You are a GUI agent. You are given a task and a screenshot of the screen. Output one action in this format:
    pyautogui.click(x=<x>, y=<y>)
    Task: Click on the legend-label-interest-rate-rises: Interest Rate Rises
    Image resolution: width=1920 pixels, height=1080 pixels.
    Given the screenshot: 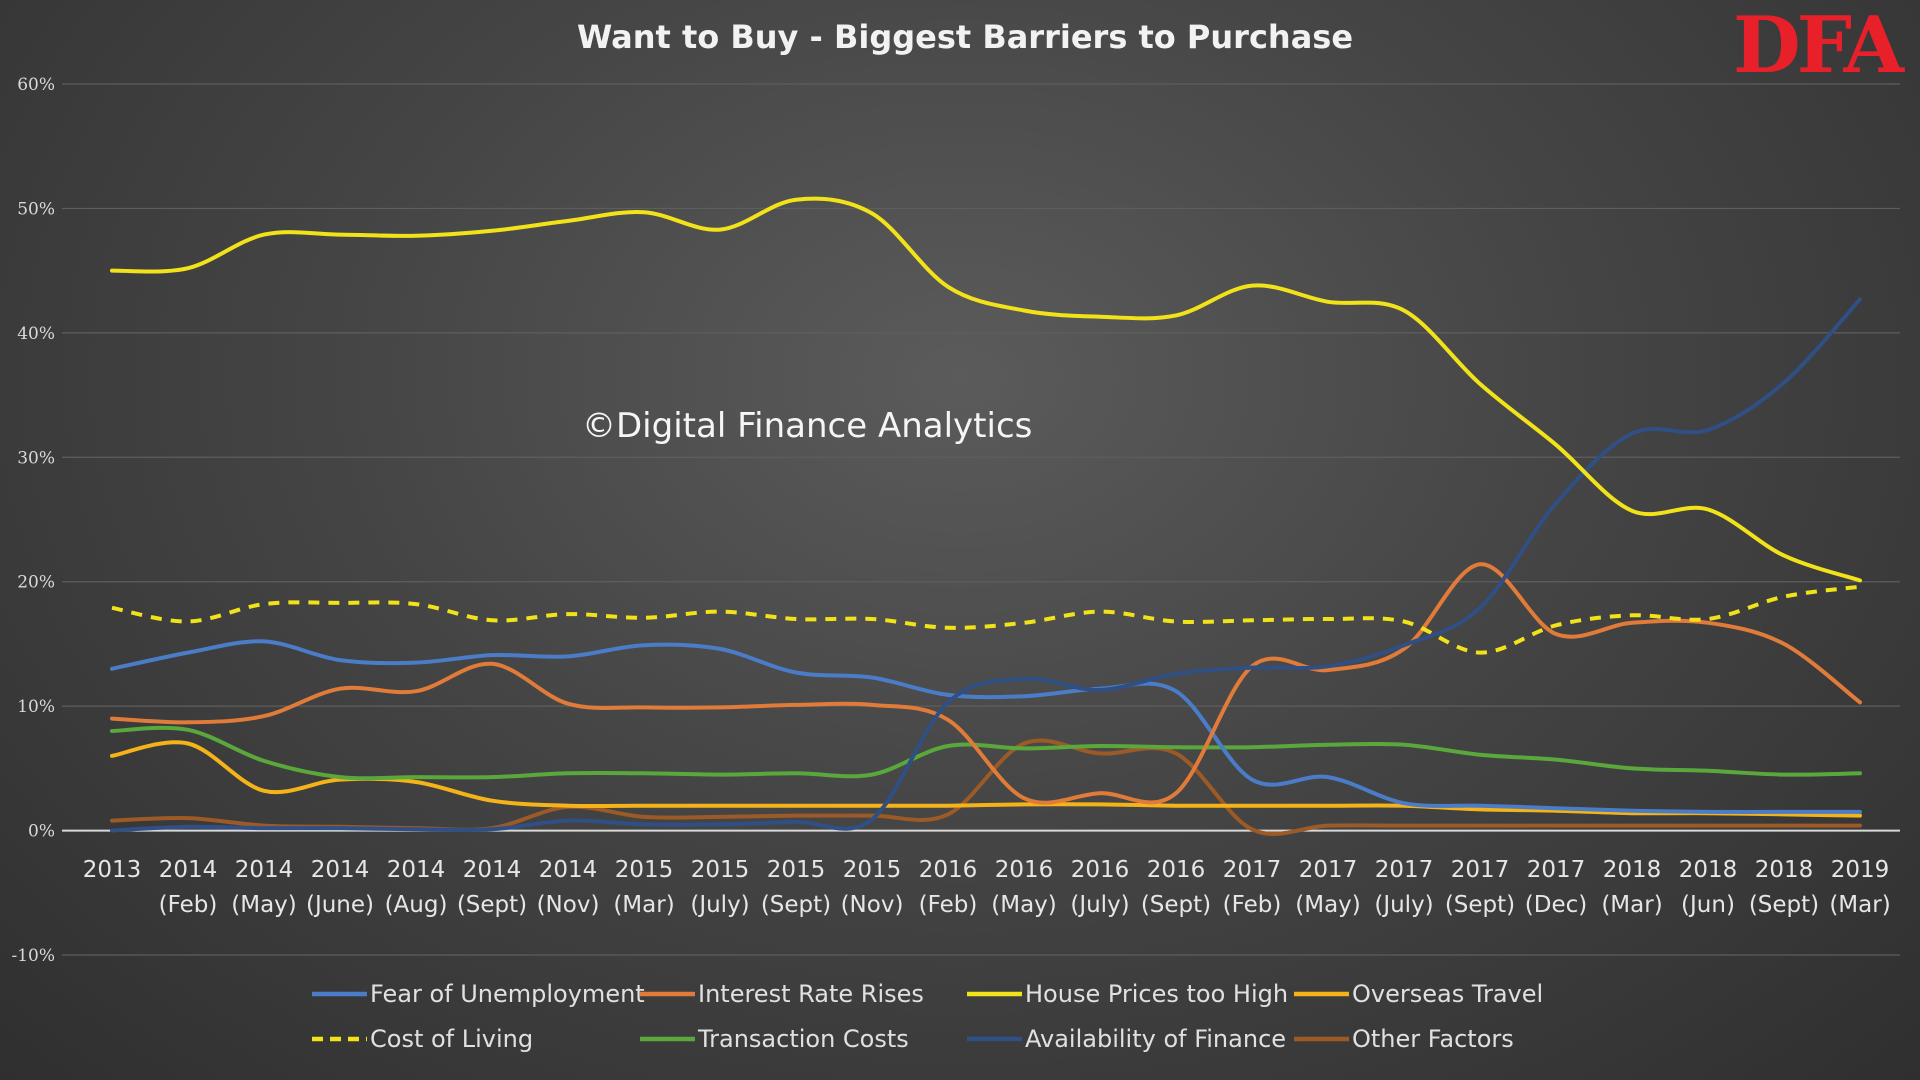 What is the action you would take?
    pyautogui.click(x=811, y=994)
    